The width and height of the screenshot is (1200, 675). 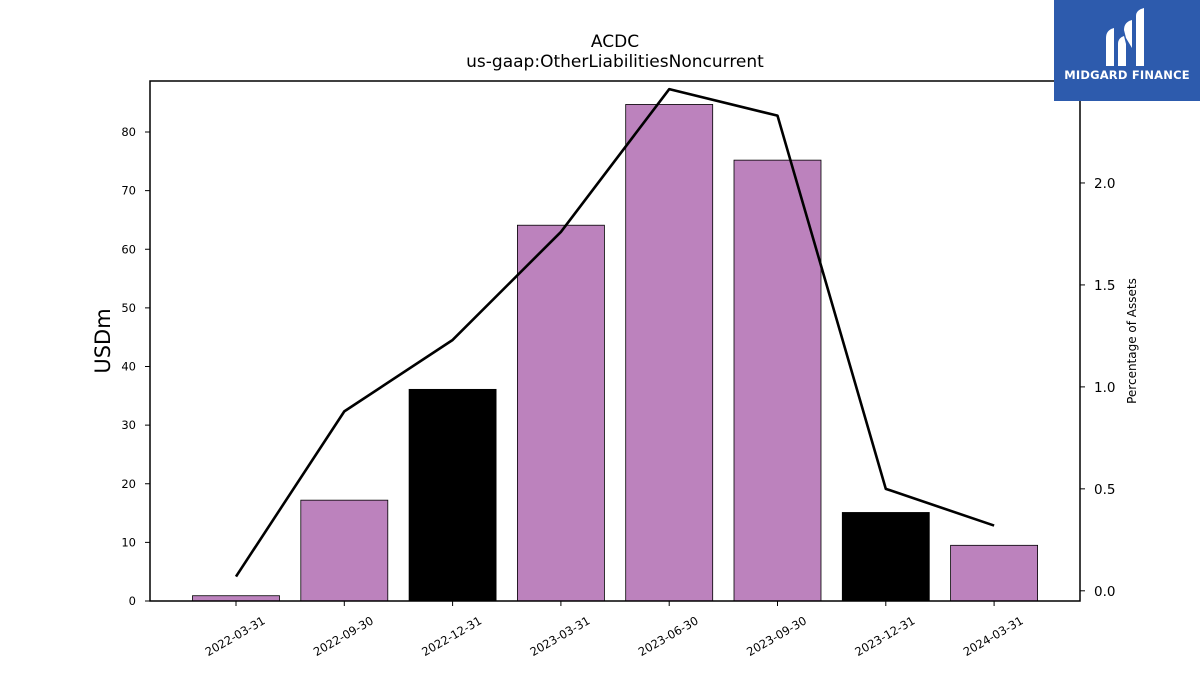 What do you see at coordinates (1127, 75) in the screenshot?
I see `logo-text: MIDGARD FINANCE` at bounding box center [1127, 75].